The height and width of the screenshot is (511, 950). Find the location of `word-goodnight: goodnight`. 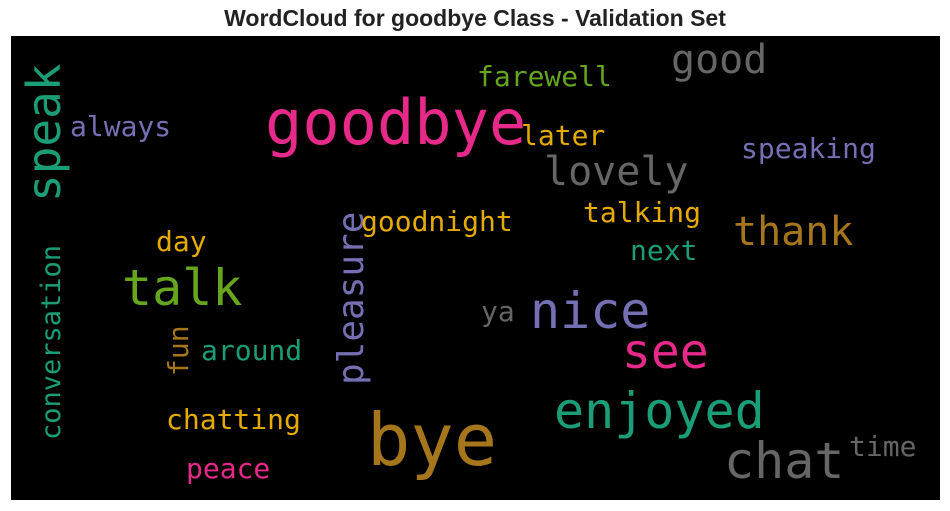

word-goodnight: goodnight is located at coordinates (437, 221).